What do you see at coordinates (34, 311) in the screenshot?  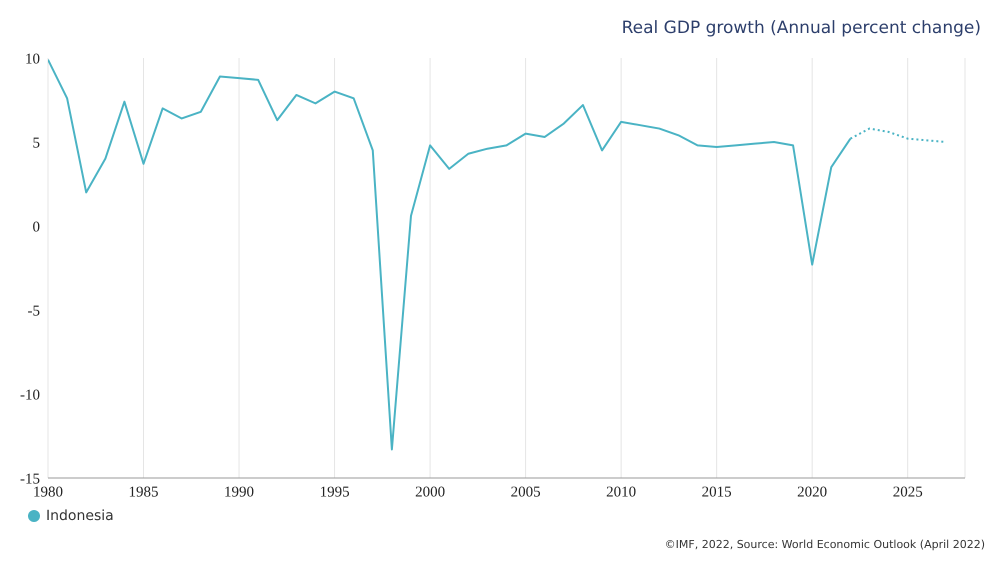 I see `y-tick-label: -5` at bounding box center [34, 311].